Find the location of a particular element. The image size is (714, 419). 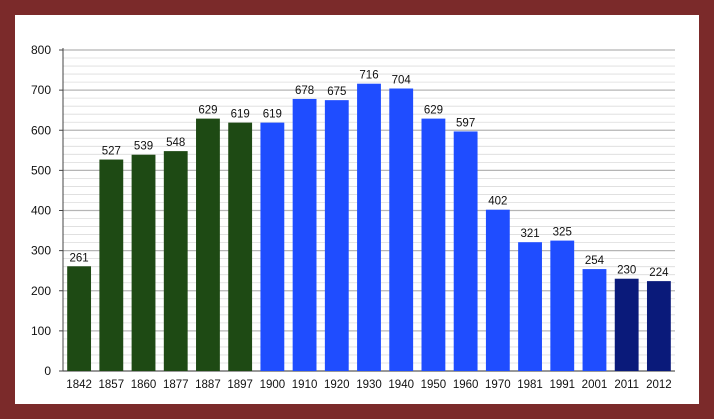

y-tick-label: 200 is located at coordinates (41, 291).